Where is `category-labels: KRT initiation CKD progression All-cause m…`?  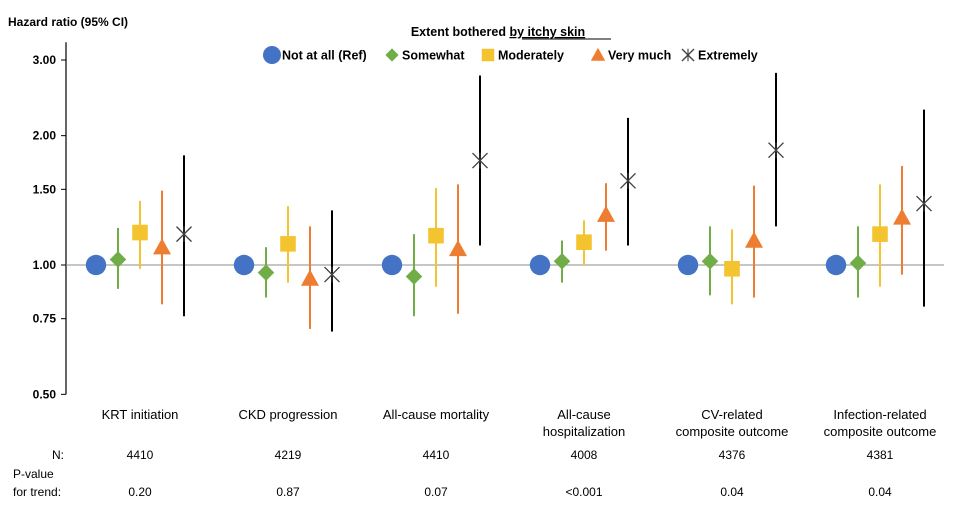 category-labels: KRT initiation CKD progression All-cause m… is located at coordinates (519, 423).